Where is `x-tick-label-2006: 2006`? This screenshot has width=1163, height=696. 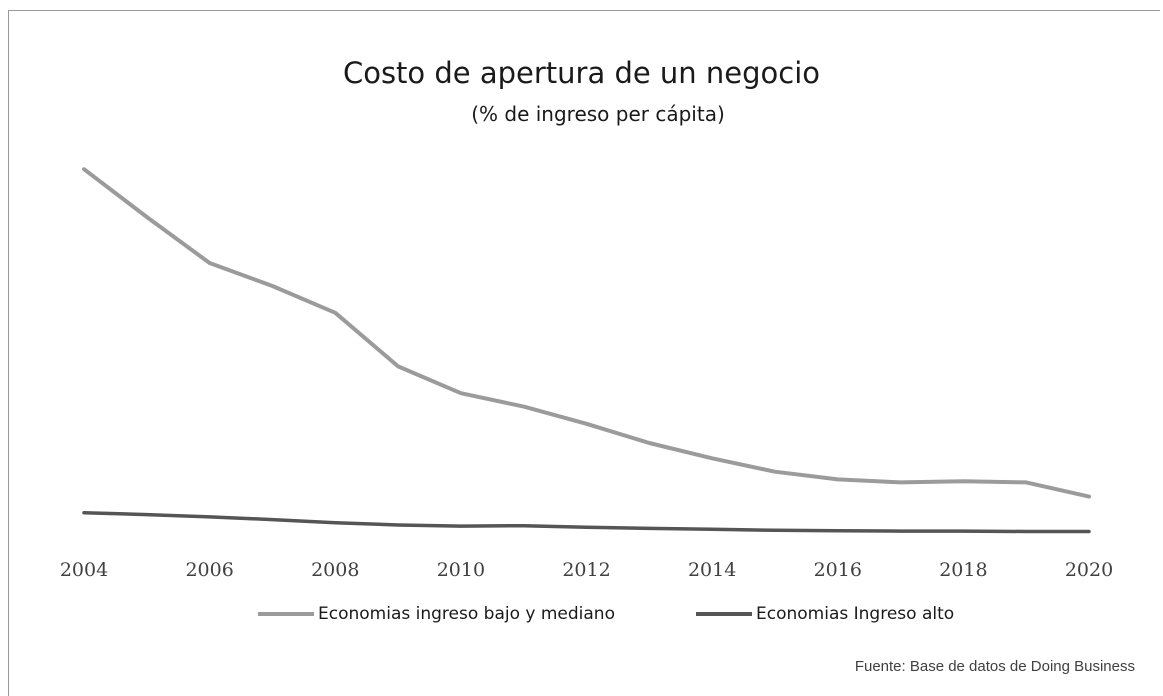
x-tick-label-2006: 2006 is located at coordinates (209, 570).